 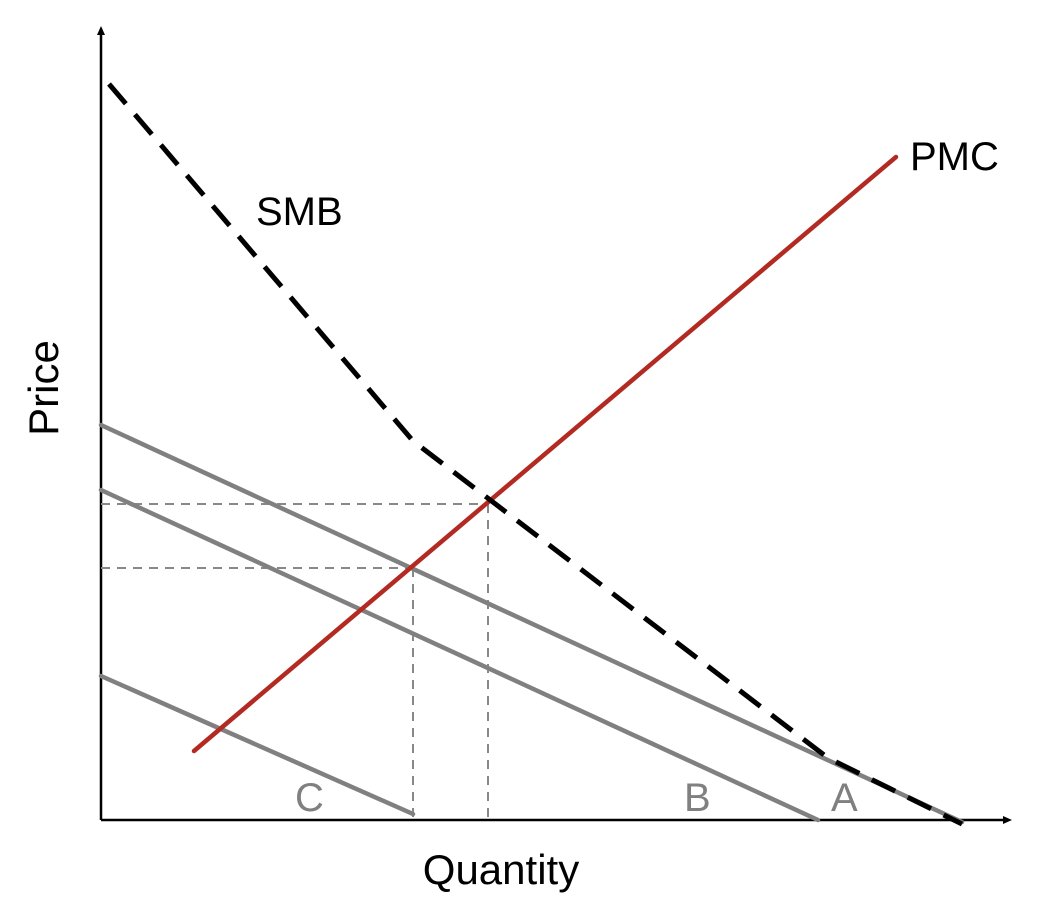 I want to click on pmc-label: PMC, so click(x=954, y=157).